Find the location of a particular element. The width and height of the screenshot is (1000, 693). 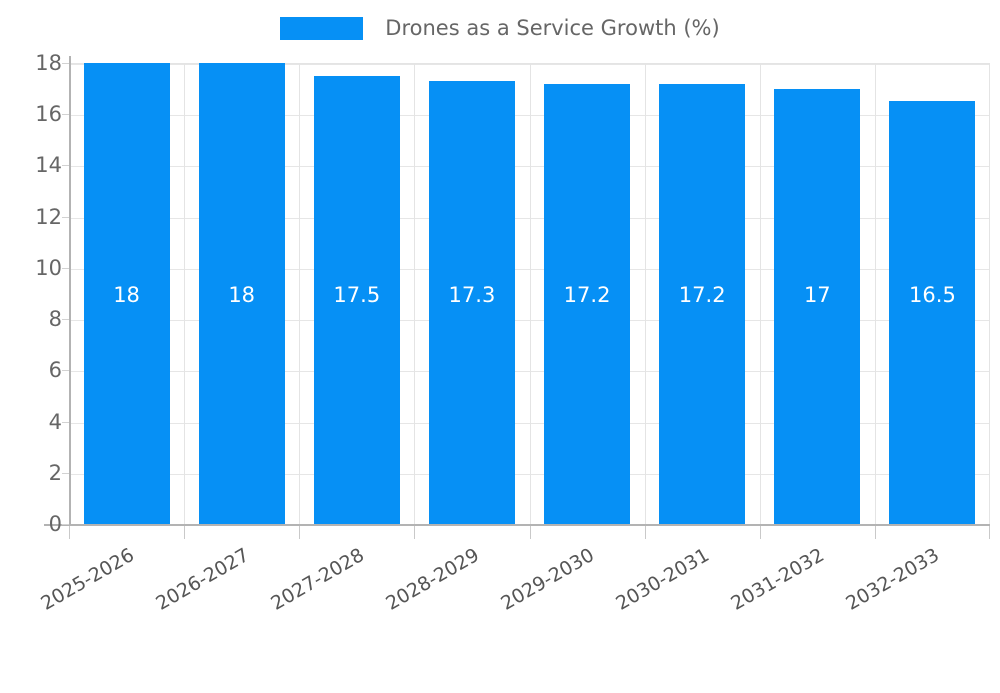

y-axis-tick-label: 10 is located at coordinates (48, 267).